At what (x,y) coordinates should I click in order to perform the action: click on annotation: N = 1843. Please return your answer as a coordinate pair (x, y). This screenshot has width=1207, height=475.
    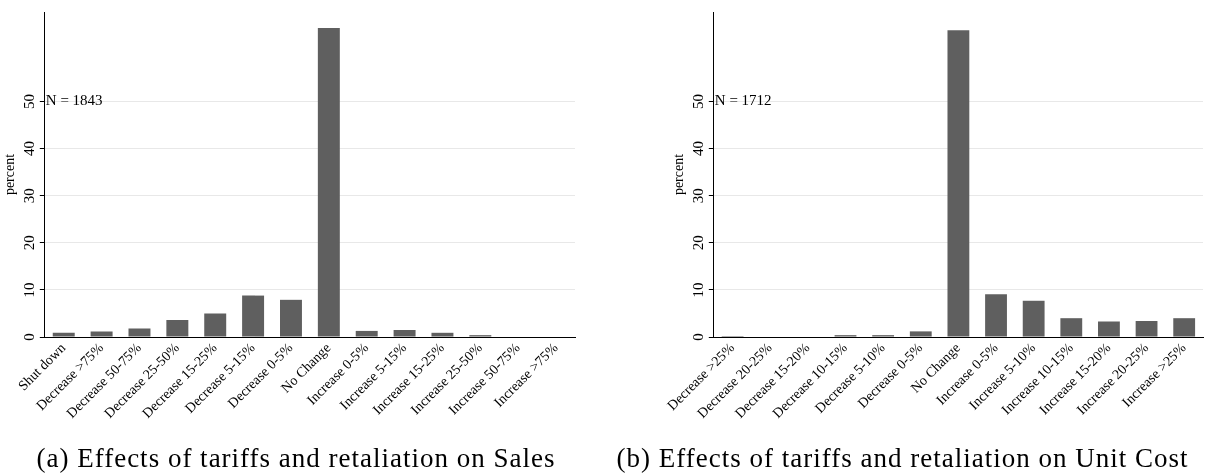
    Looking at the image, I should click on (74, 100).